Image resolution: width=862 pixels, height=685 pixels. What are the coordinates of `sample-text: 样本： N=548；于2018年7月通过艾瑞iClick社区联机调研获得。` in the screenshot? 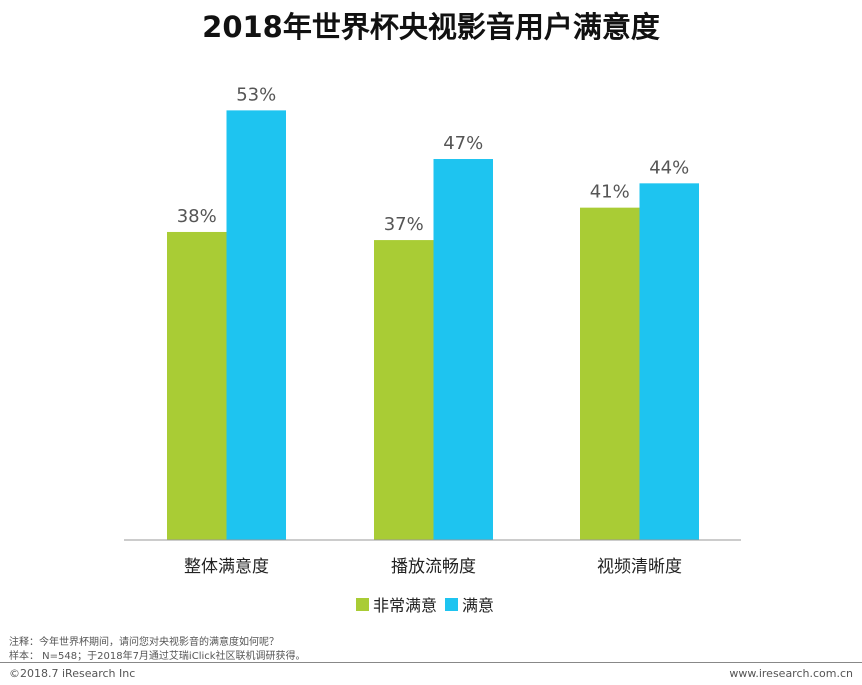 It's located at (157, 656).